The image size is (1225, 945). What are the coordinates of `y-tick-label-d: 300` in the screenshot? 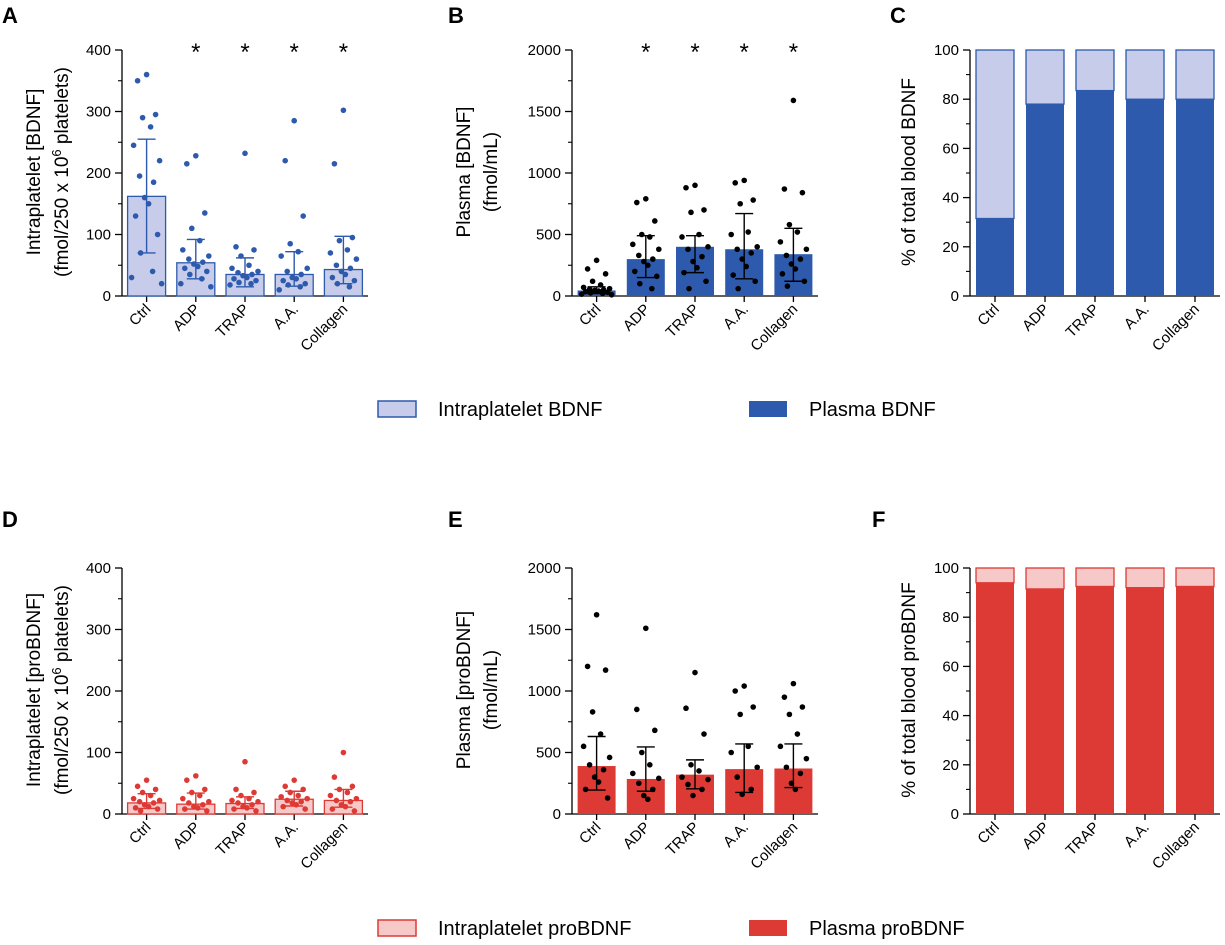 It's located at (98, 630).